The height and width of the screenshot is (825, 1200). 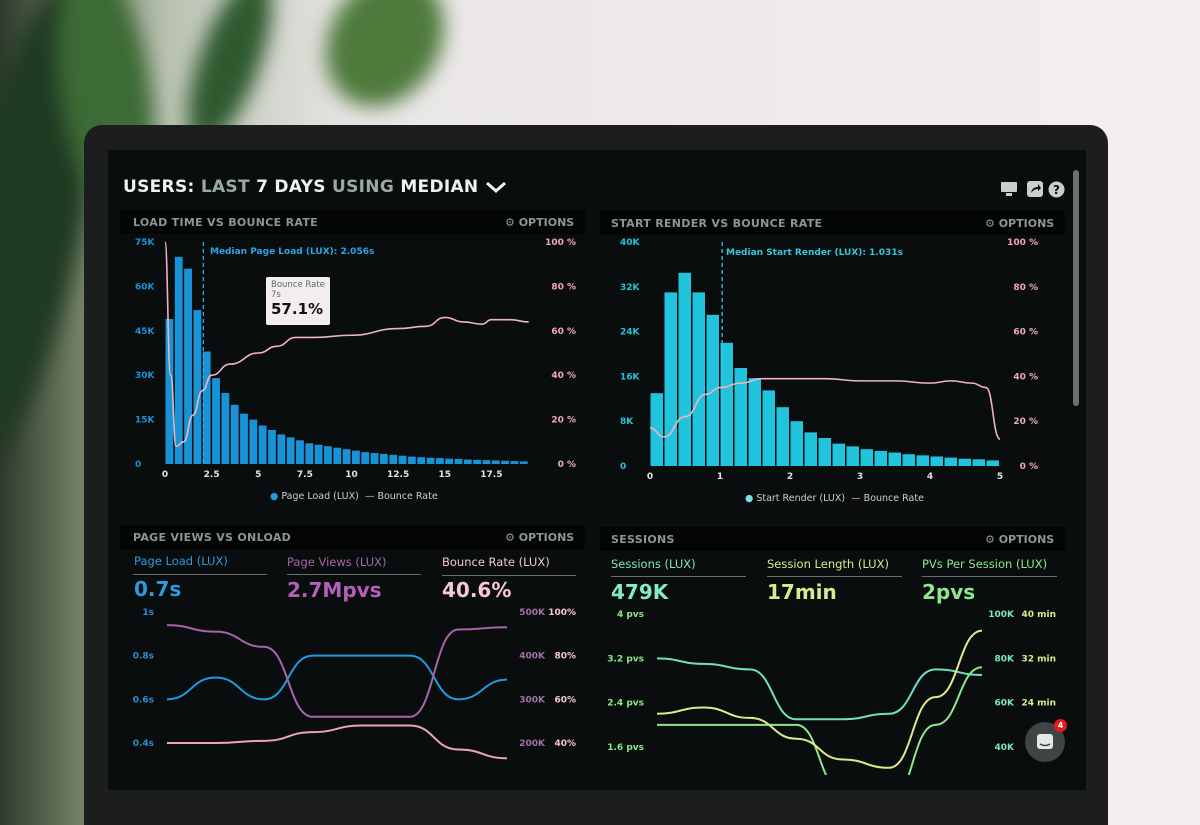 What do you see at coordinates (496, 187) in the screenshot?
I see `chevron-down-icon` at bounding box center [496, 187].